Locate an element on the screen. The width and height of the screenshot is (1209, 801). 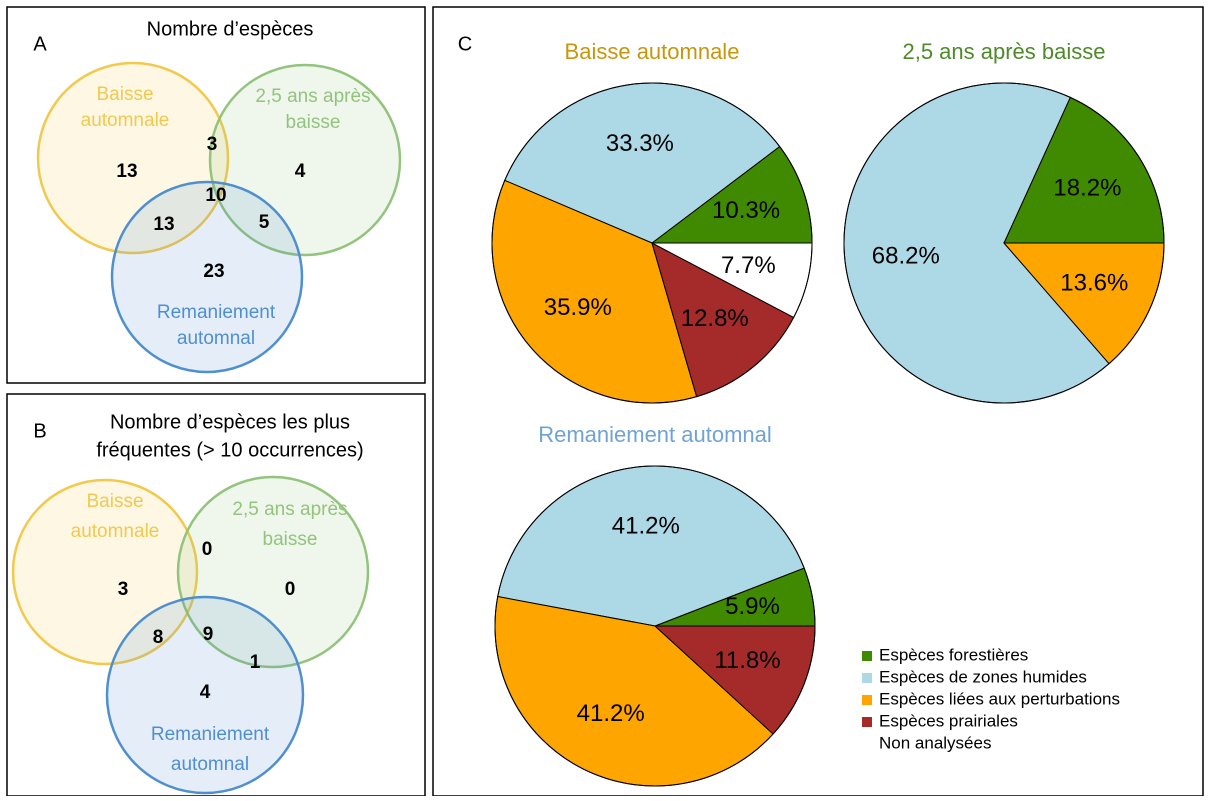
slice-label: 11.8% is located at coordinates (747, 660).